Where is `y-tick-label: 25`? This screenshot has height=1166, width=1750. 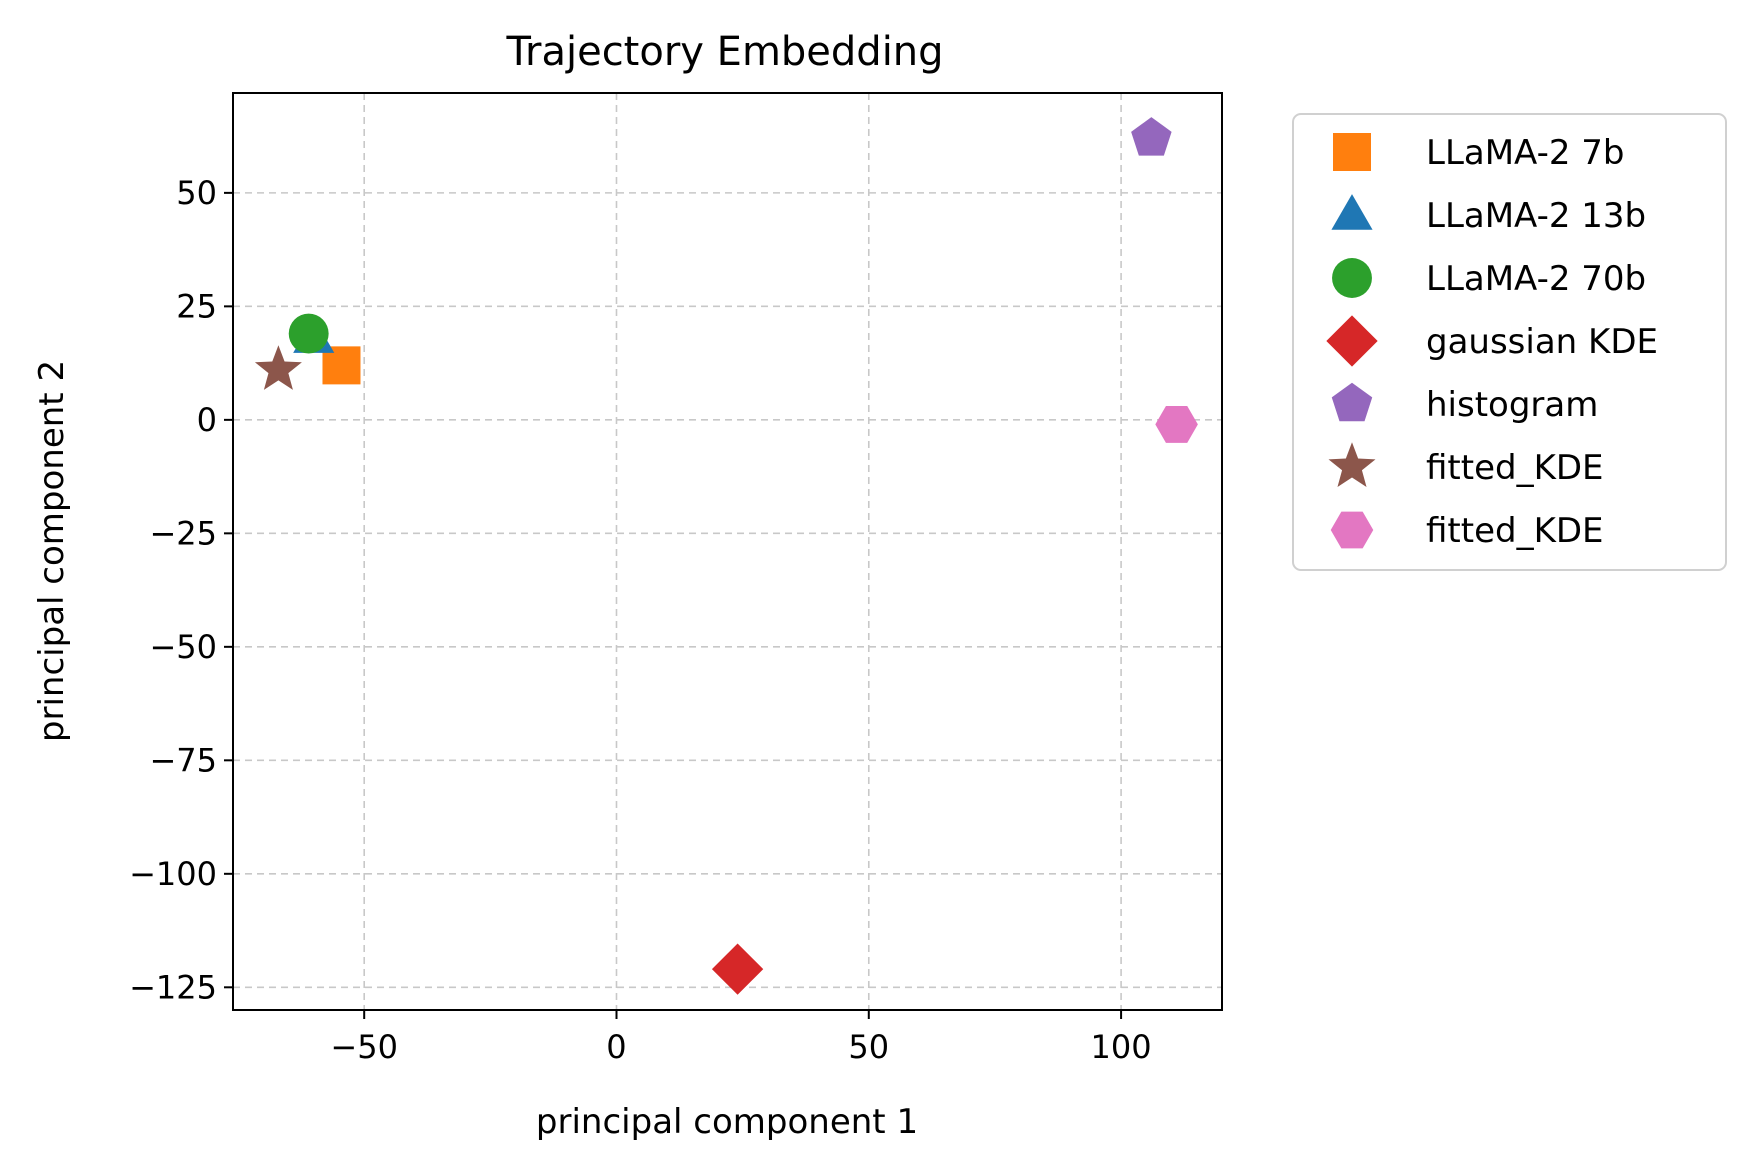
y-tick-label: 25 is located at coordinates (196, 306).